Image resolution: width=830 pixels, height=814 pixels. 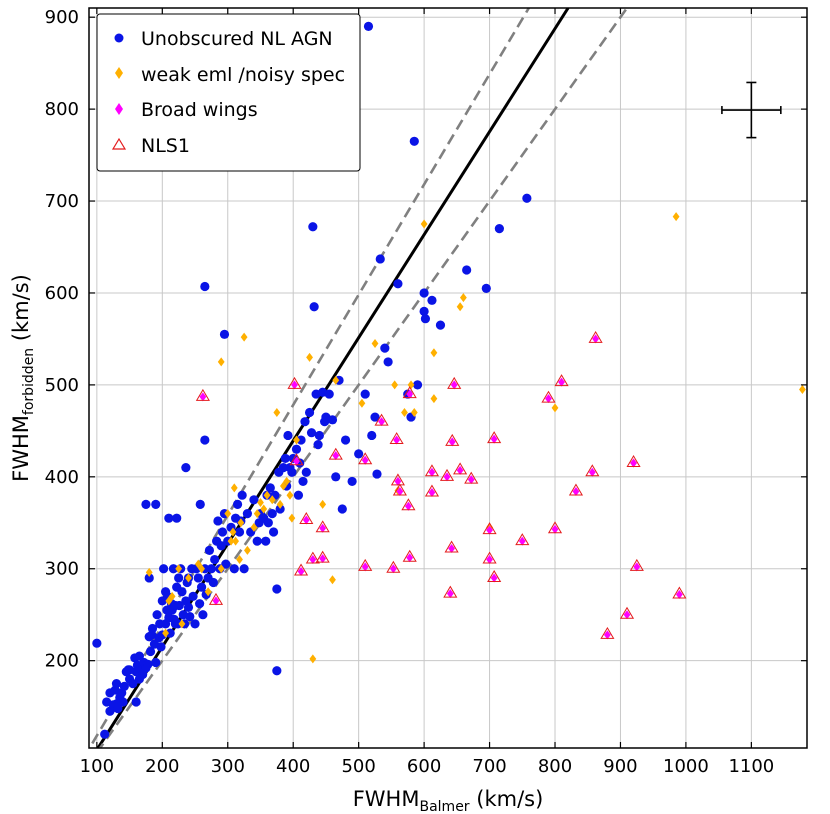 I want to click on legend-label-nls1: NLS1, so click(x=165, y=146).